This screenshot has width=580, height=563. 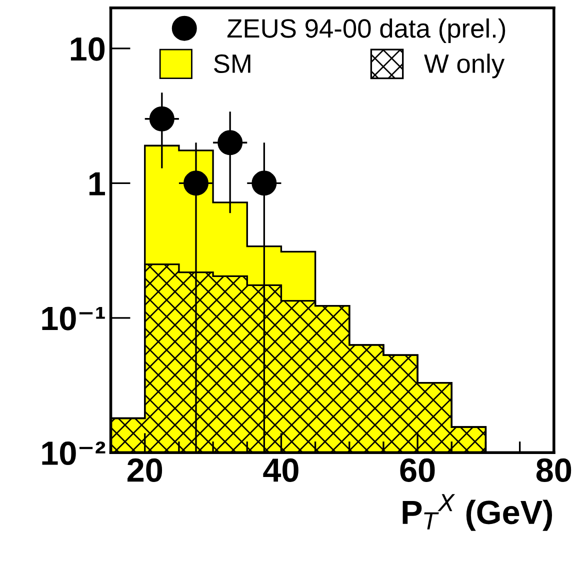 I want to click on x-tick-label: 40, so click(x=280, y=470).